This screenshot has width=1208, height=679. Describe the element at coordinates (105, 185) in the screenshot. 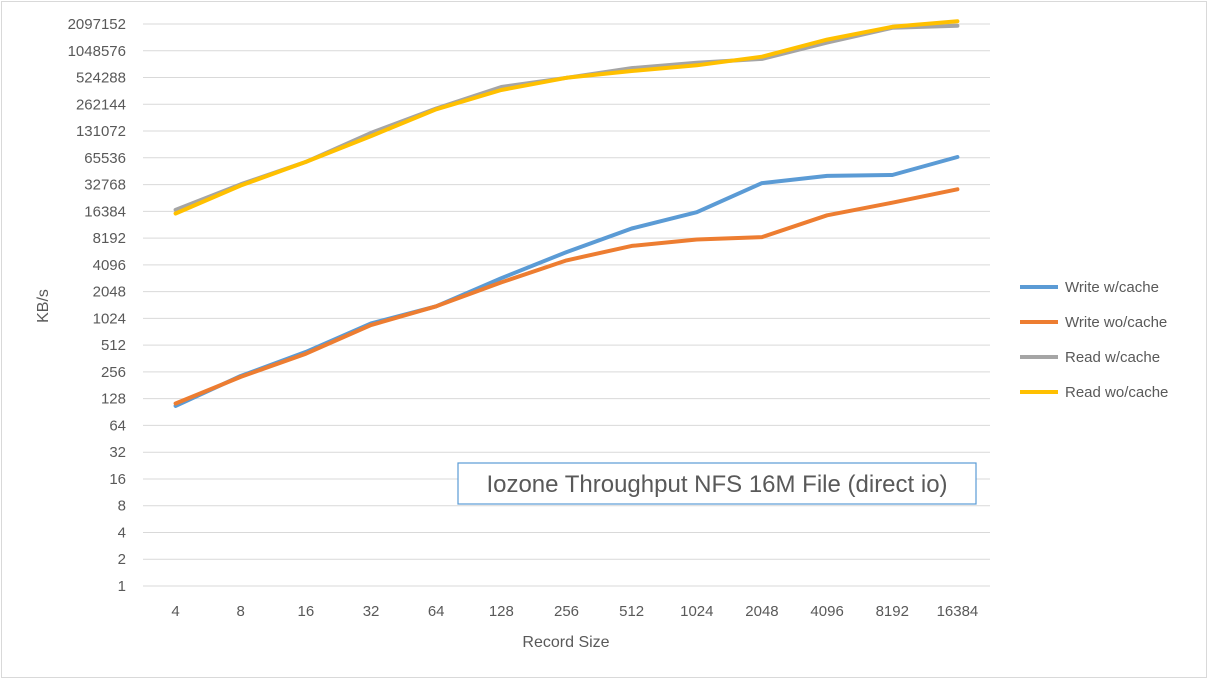

I see `y-tick-label: 32768` at that location.